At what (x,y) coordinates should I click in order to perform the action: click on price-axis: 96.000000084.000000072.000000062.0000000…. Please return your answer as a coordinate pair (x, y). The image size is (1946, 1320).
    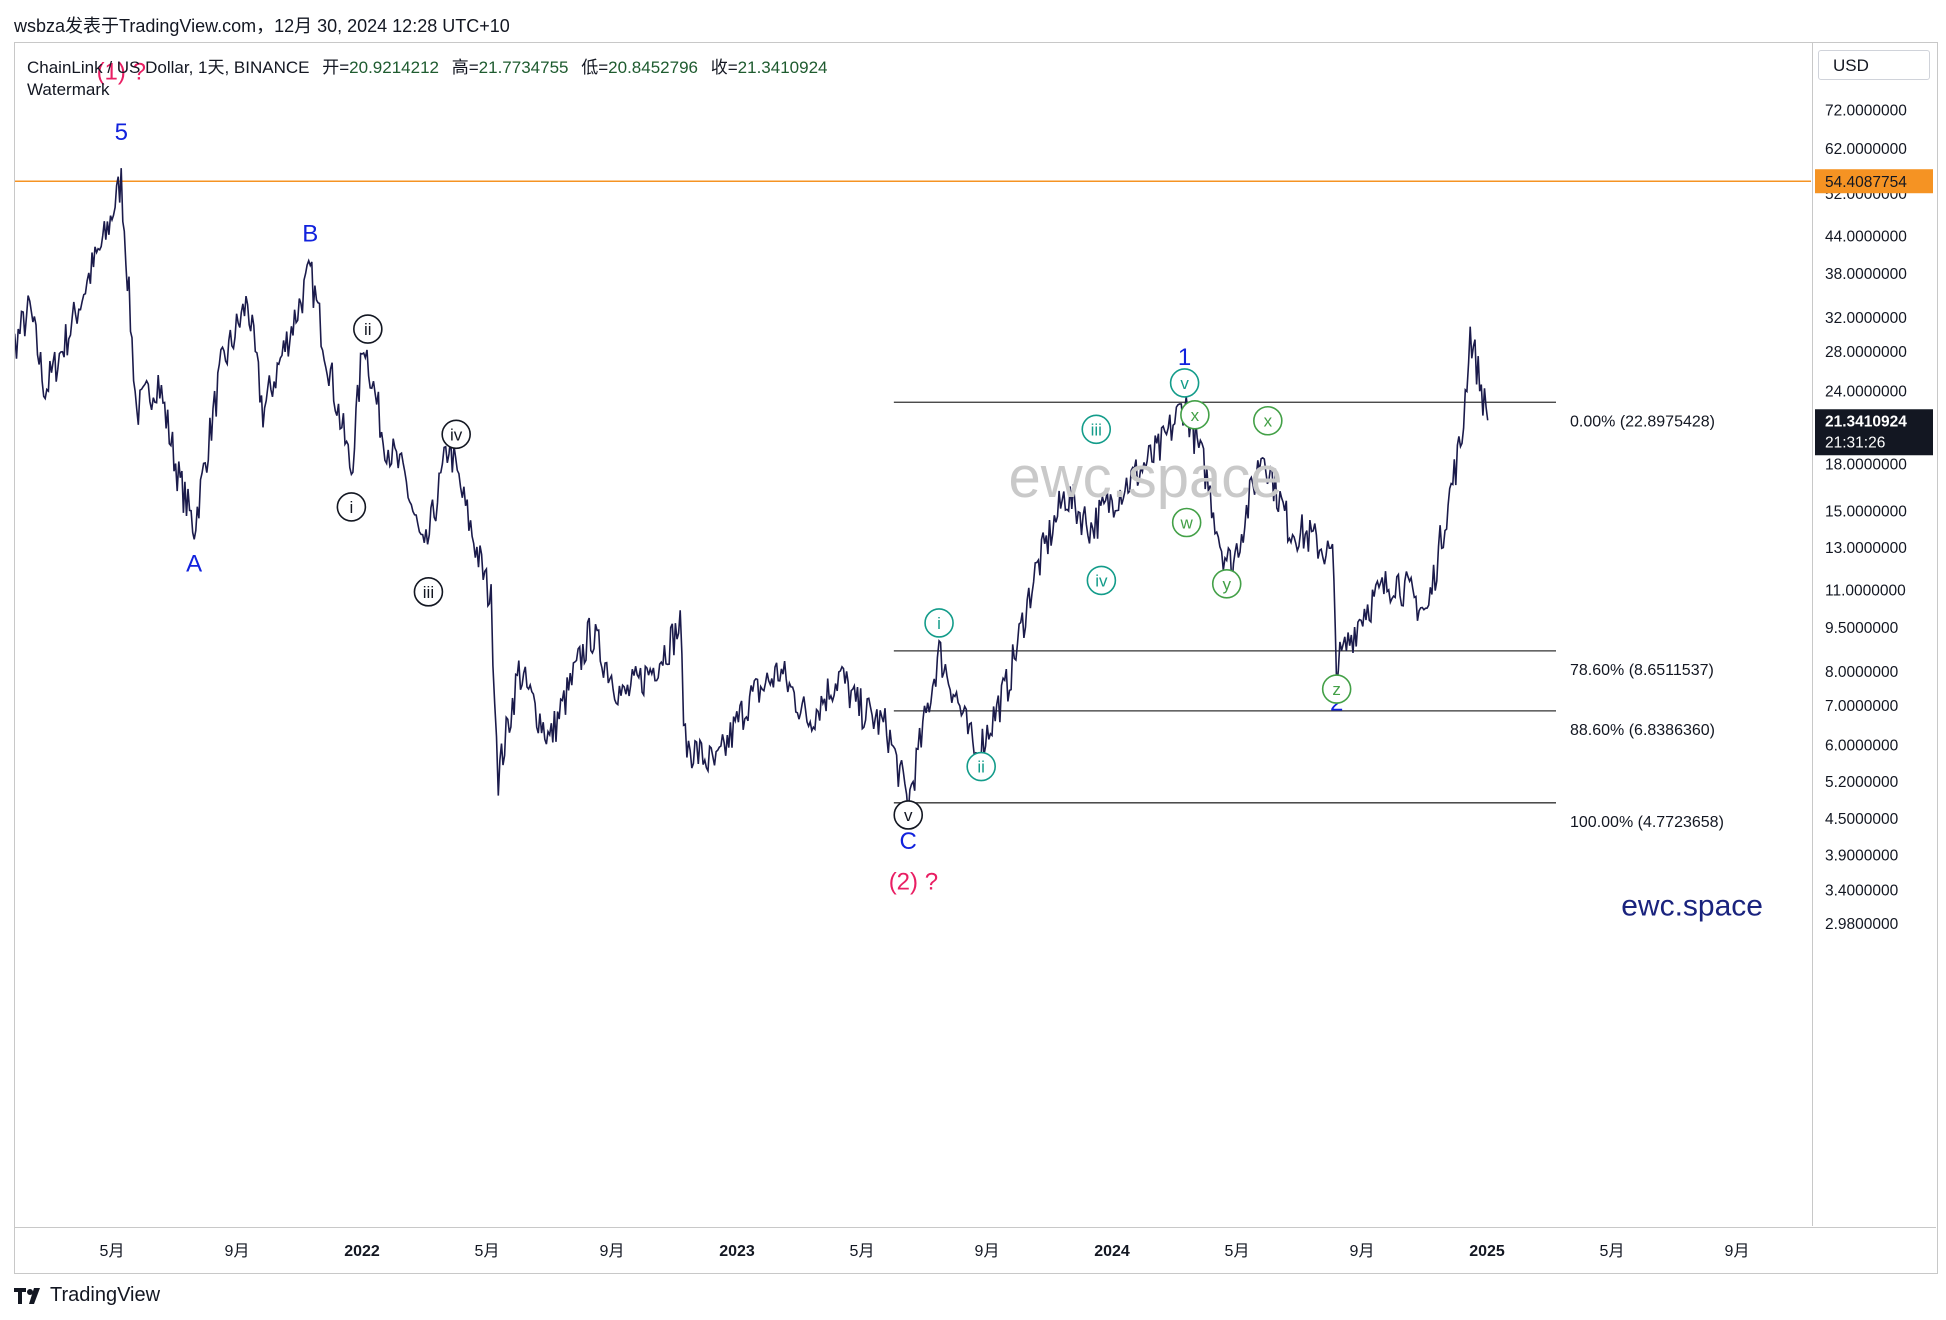
    Looking at the image, I should click on (1874, 627).